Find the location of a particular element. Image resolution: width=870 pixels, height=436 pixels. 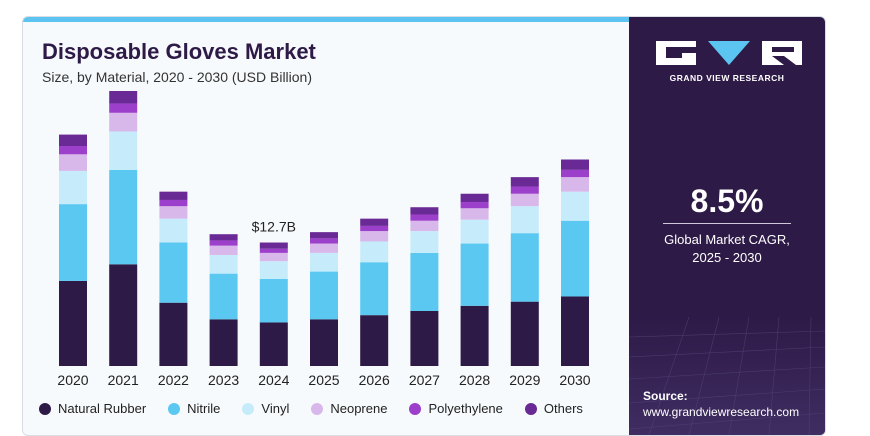

x-tick-label: 2021 is located at coordinates (123, 380).